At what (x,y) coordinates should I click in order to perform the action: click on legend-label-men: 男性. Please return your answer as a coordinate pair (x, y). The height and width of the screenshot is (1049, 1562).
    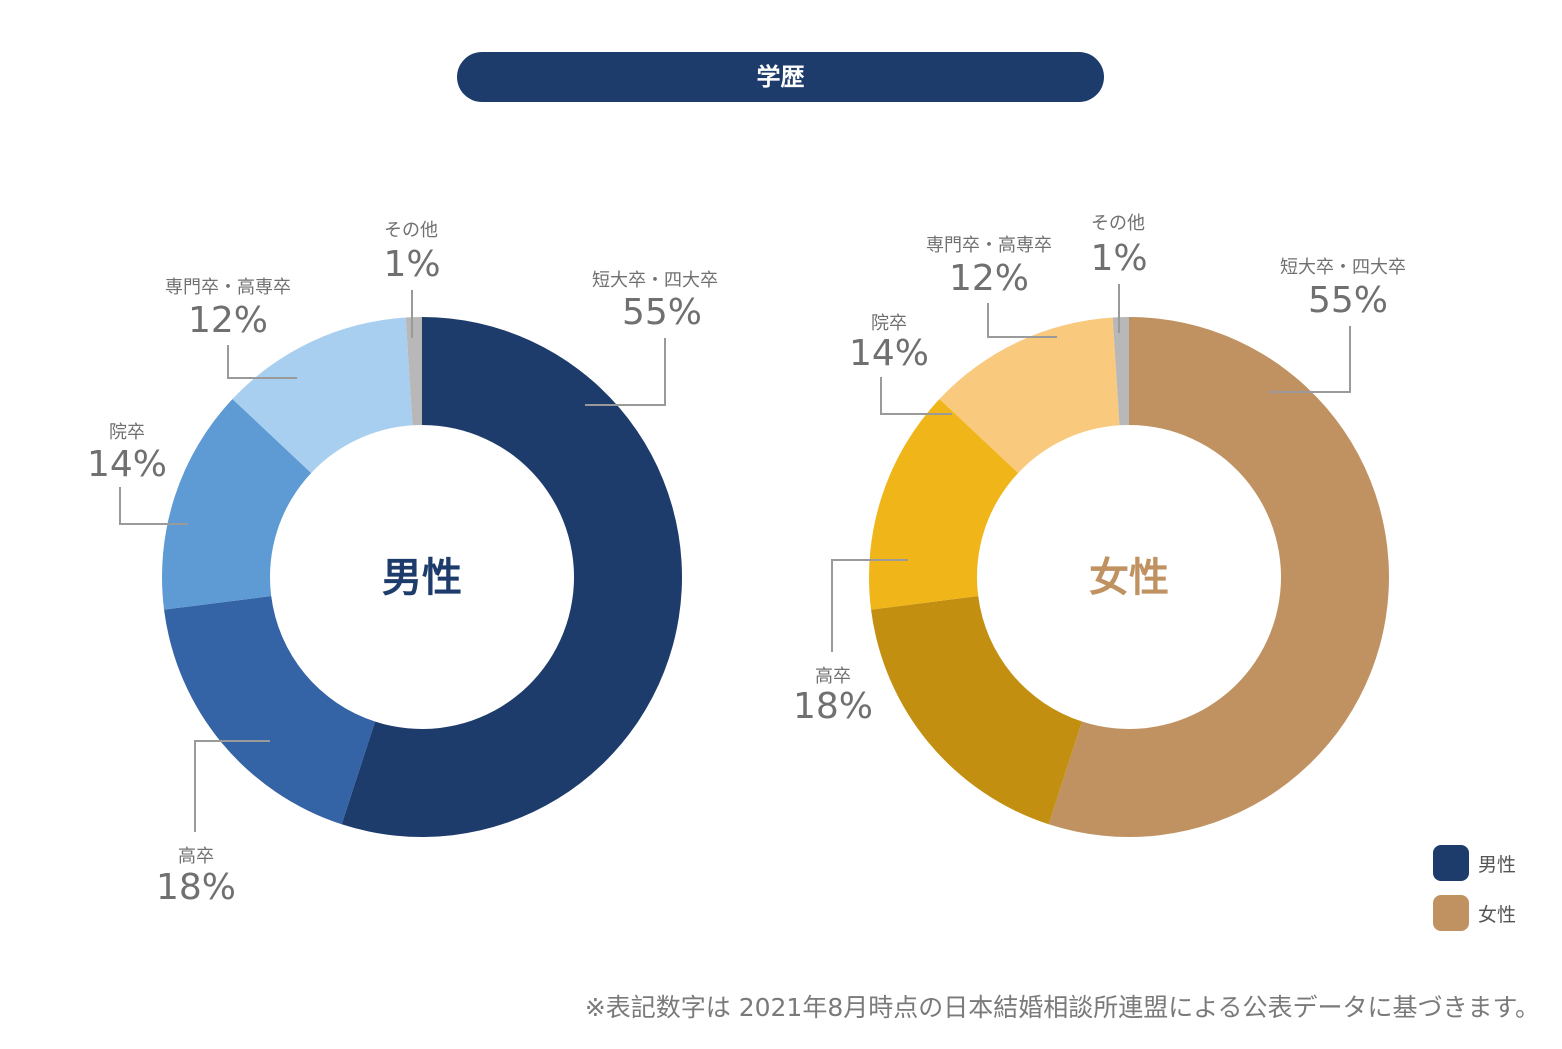
    Looking at the image, I should click on (1497, 864).